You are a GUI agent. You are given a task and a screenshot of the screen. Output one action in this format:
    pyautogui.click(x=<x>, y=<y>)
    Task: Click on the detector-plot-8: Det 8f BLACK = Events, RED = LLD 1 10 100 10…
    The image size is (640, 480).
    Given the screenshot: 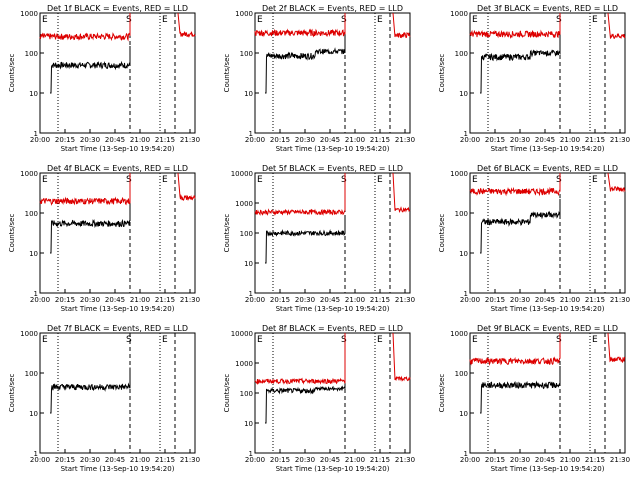 What is the action you would take?
    pyautogui.click(x=319, y=398)
    